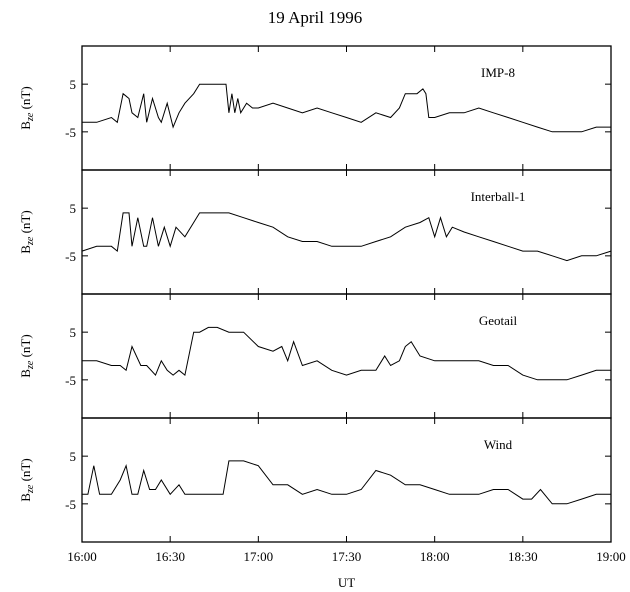 The width and height of the screenshot is (630, 592). Describe the element at coordinates (82, 556) in the screenshot. I see `x-tick-label: 16:00` at that location.